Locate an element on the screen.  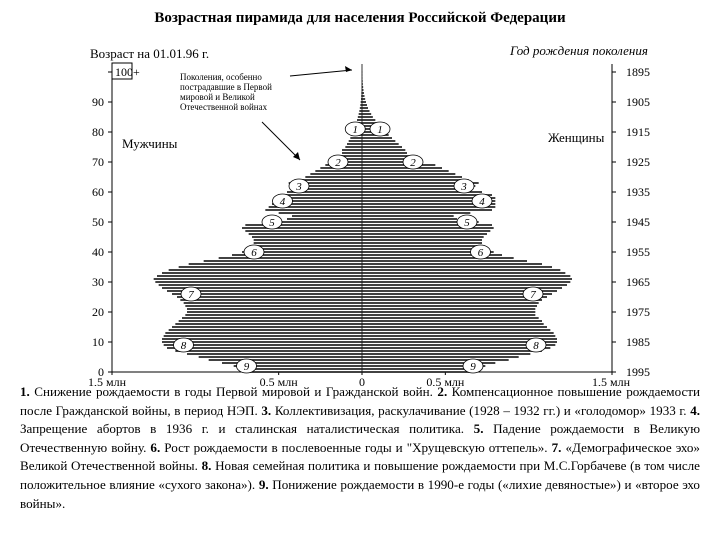
callout-arrowhead-top is located at coordinates (348, 69).